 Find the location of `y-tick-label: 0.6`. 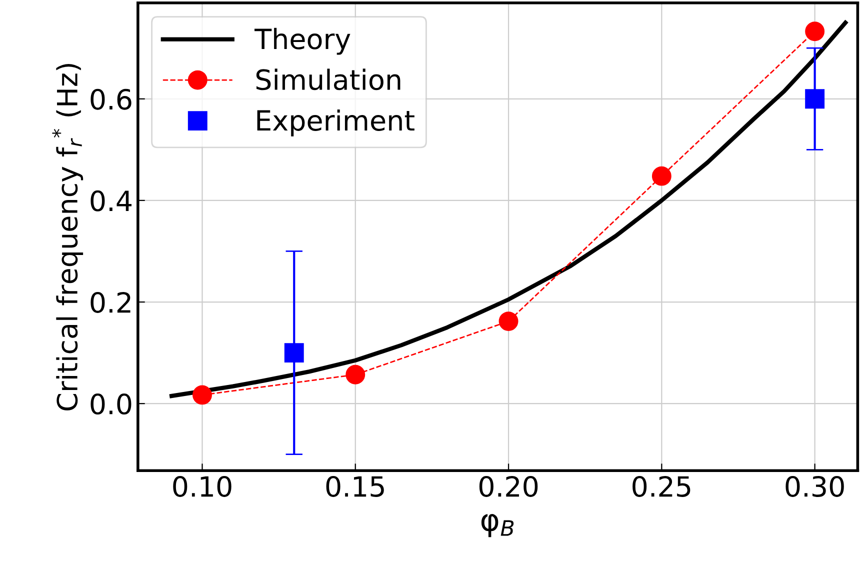

y-tick-label: 0.6 is located at coordinates (111, 99).